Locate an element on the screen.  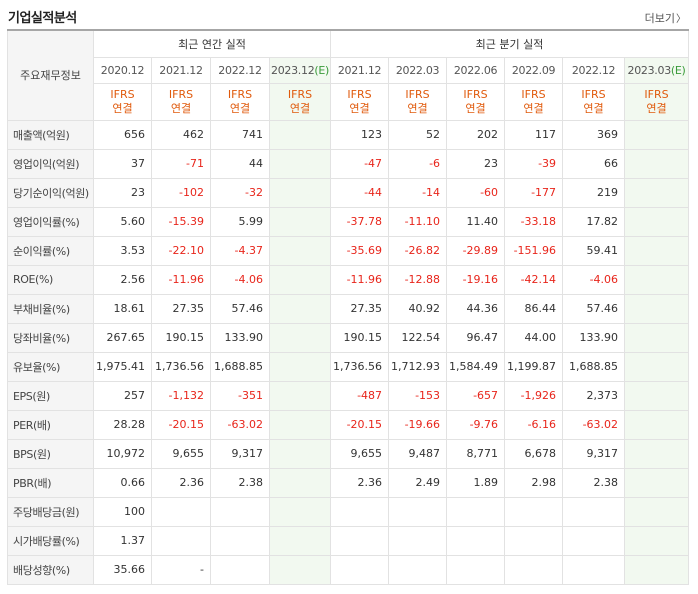
table-row: 배당성향(%) 35.66- is located at coordinates (348, 569).